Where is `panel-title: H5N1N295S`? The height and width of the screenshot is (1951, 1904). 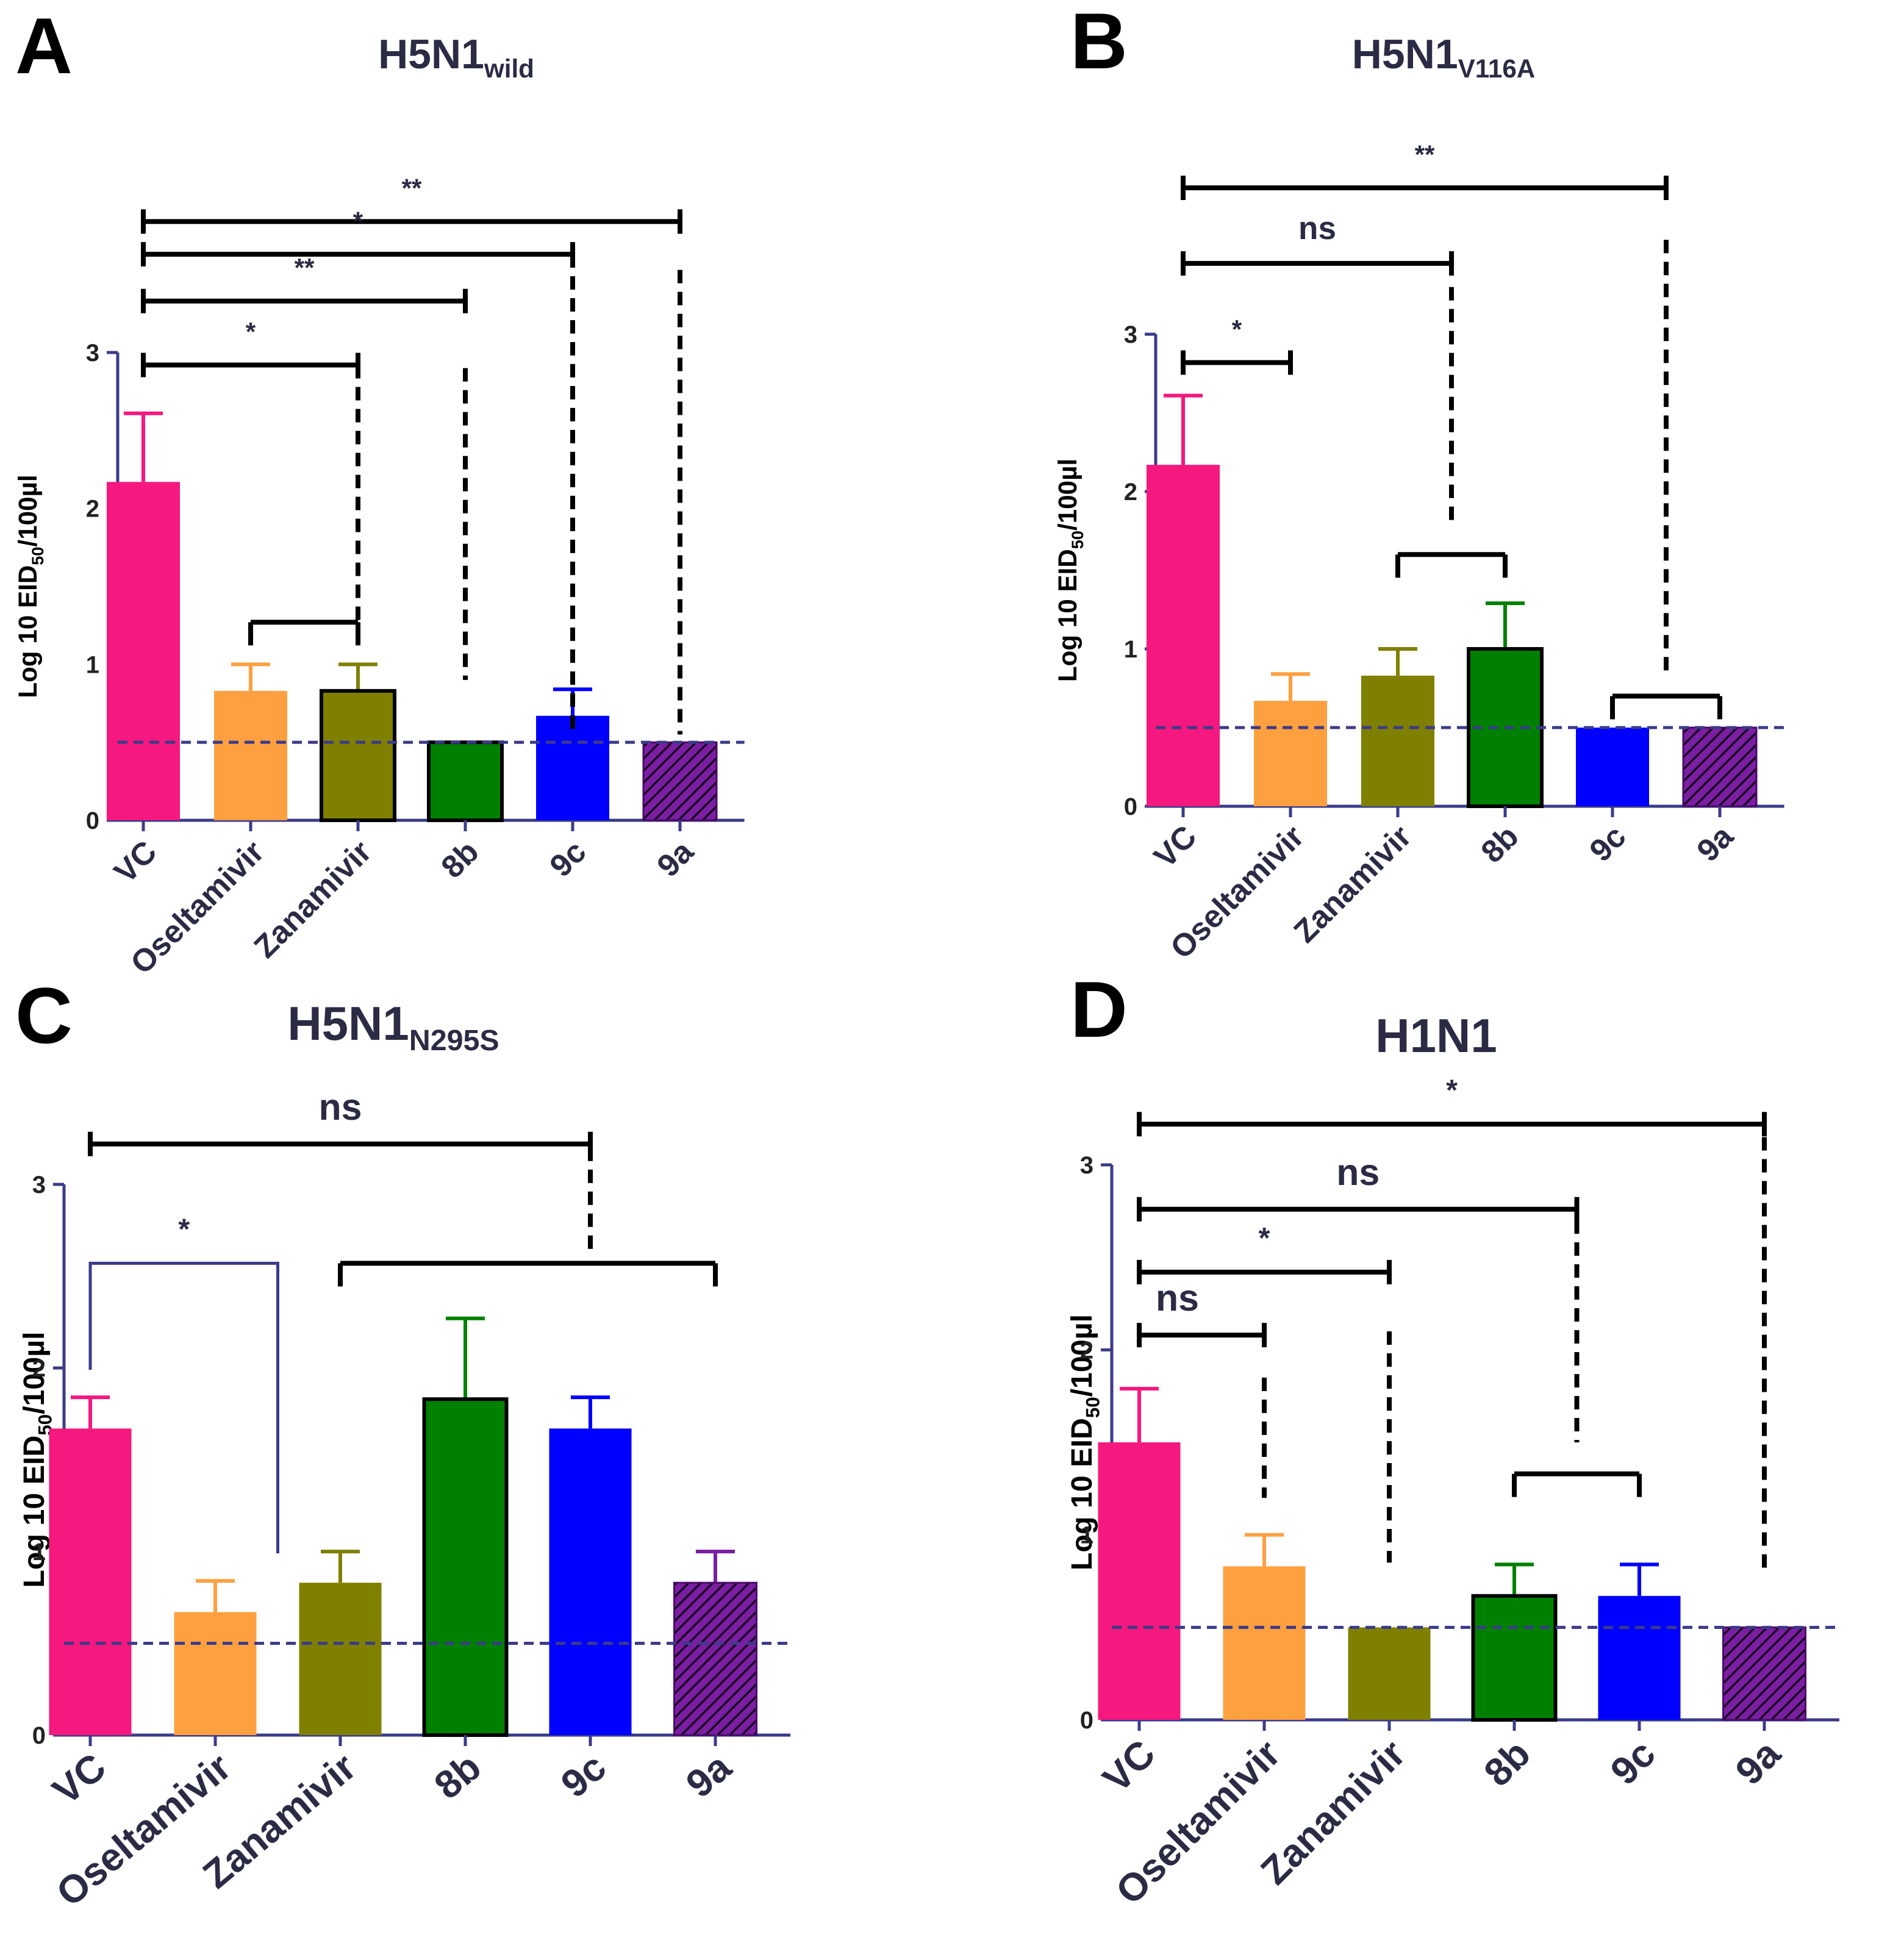 panel-title: H5N1N295S is located at coordinates (393, 1027).